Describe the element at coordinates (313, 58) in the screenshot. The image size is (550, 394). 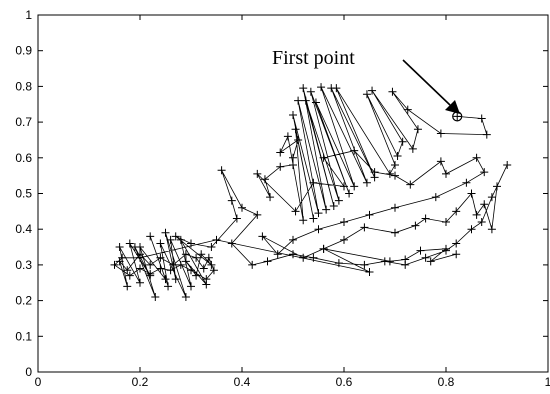
I see `annotation-label: First point` at that location.